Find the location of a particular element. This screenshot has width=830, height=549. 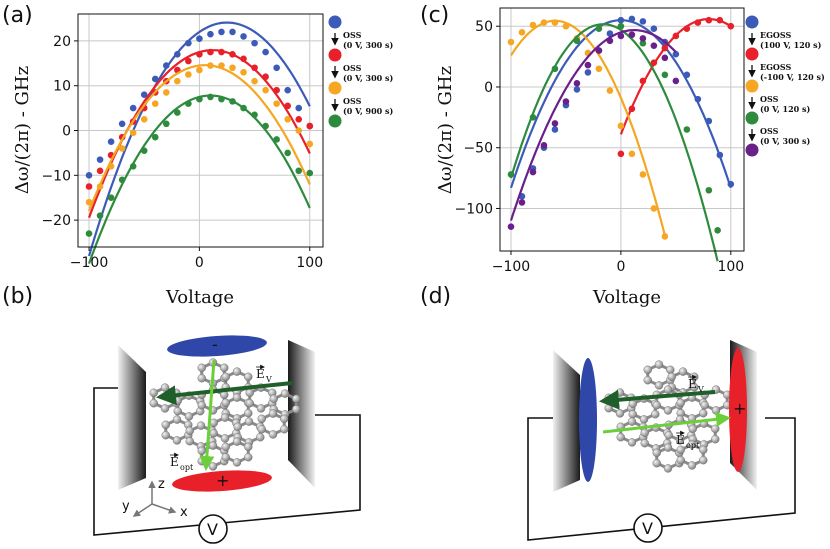

x-tick-label: −100 is located at coordinates (511, 267).